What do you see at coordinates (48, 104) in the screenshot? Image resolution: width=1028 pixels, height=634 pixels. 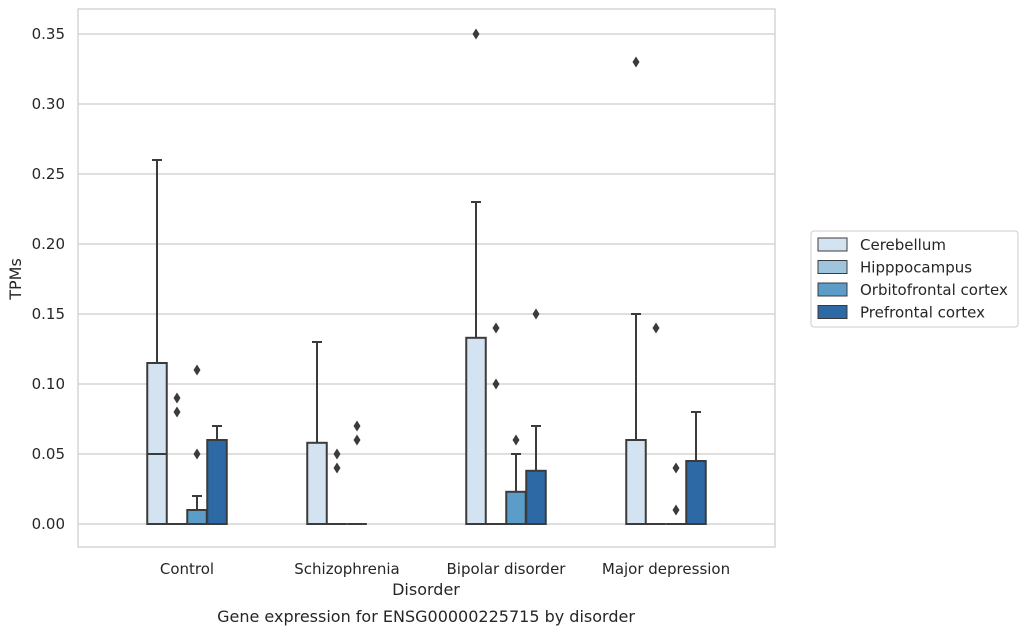 I see `y-tick-label: 0.30` at bounding box center [48, 104].